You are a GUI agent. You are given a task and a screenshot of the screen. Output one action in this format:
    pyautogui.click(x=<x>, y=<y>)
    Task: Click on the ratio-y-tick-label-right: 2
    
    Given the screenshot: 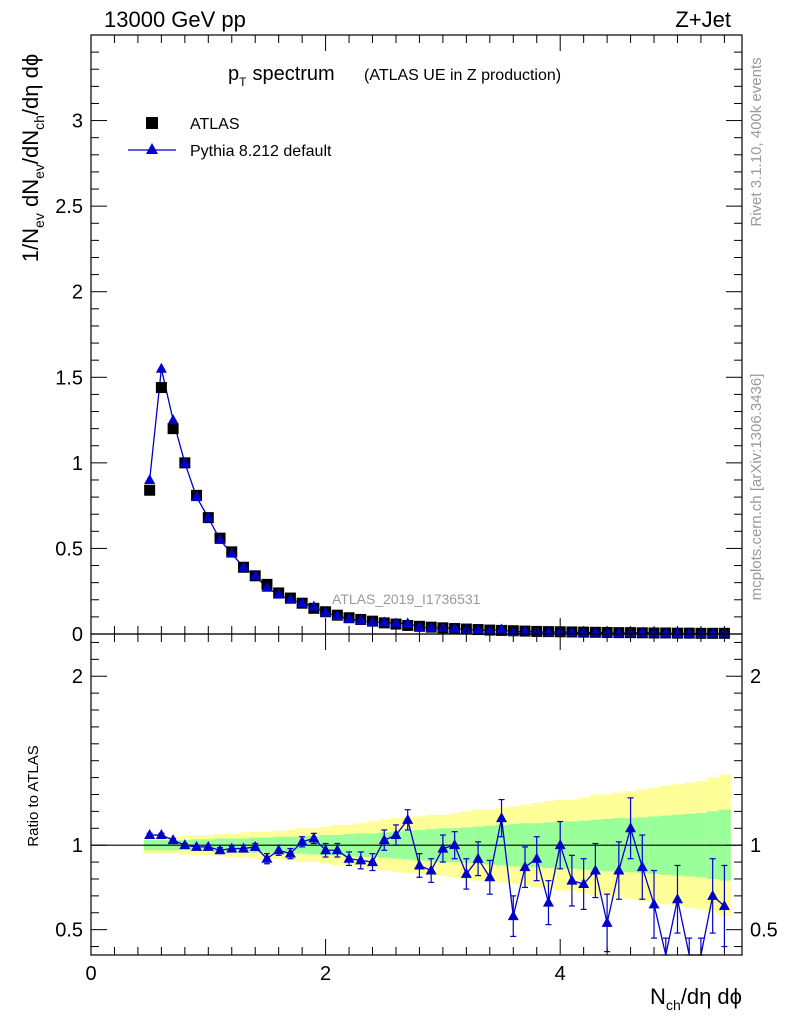 What is the action you would take?
    pyautogui.click(x=755, y=677)
    